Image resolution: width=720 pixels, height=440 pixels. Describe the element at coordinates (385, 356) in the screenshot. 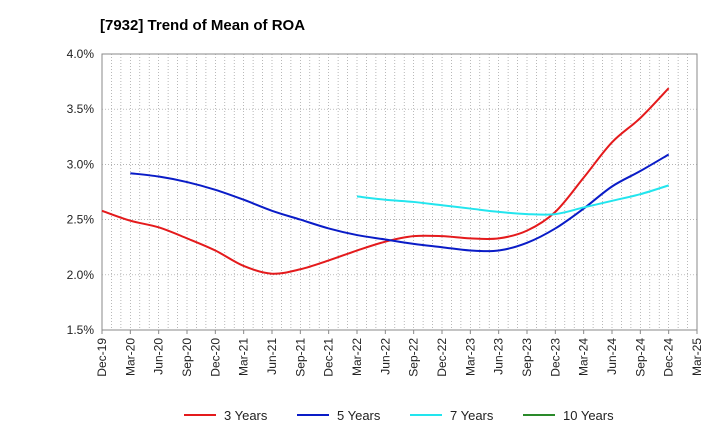

I see `x-tick-label: Jun-22` at that location.